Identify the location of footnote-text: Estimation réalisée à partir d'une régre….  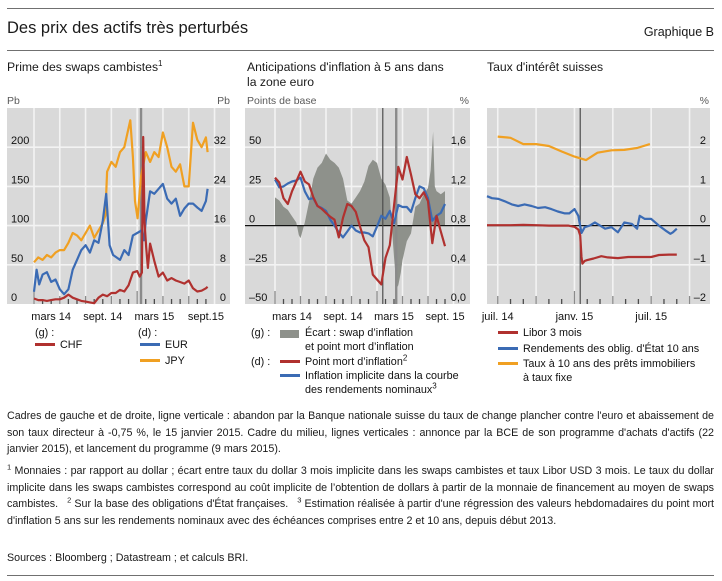
(360, 513).